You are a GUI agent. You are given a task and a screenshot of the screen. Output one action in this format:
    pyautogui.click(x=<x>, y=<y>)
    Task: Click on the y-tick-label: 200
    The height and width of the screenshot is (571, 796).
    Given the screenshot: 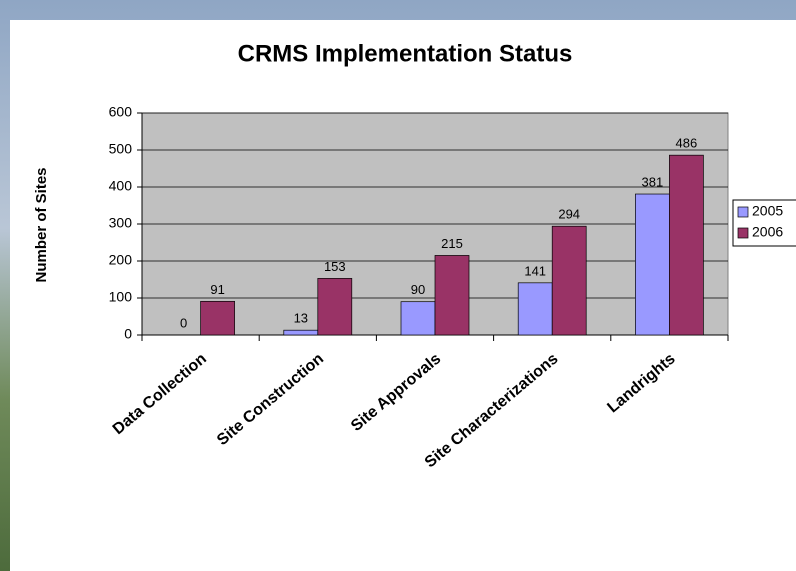 What is the action you would take?
    pyautogui.click(x=121, y=260)
    